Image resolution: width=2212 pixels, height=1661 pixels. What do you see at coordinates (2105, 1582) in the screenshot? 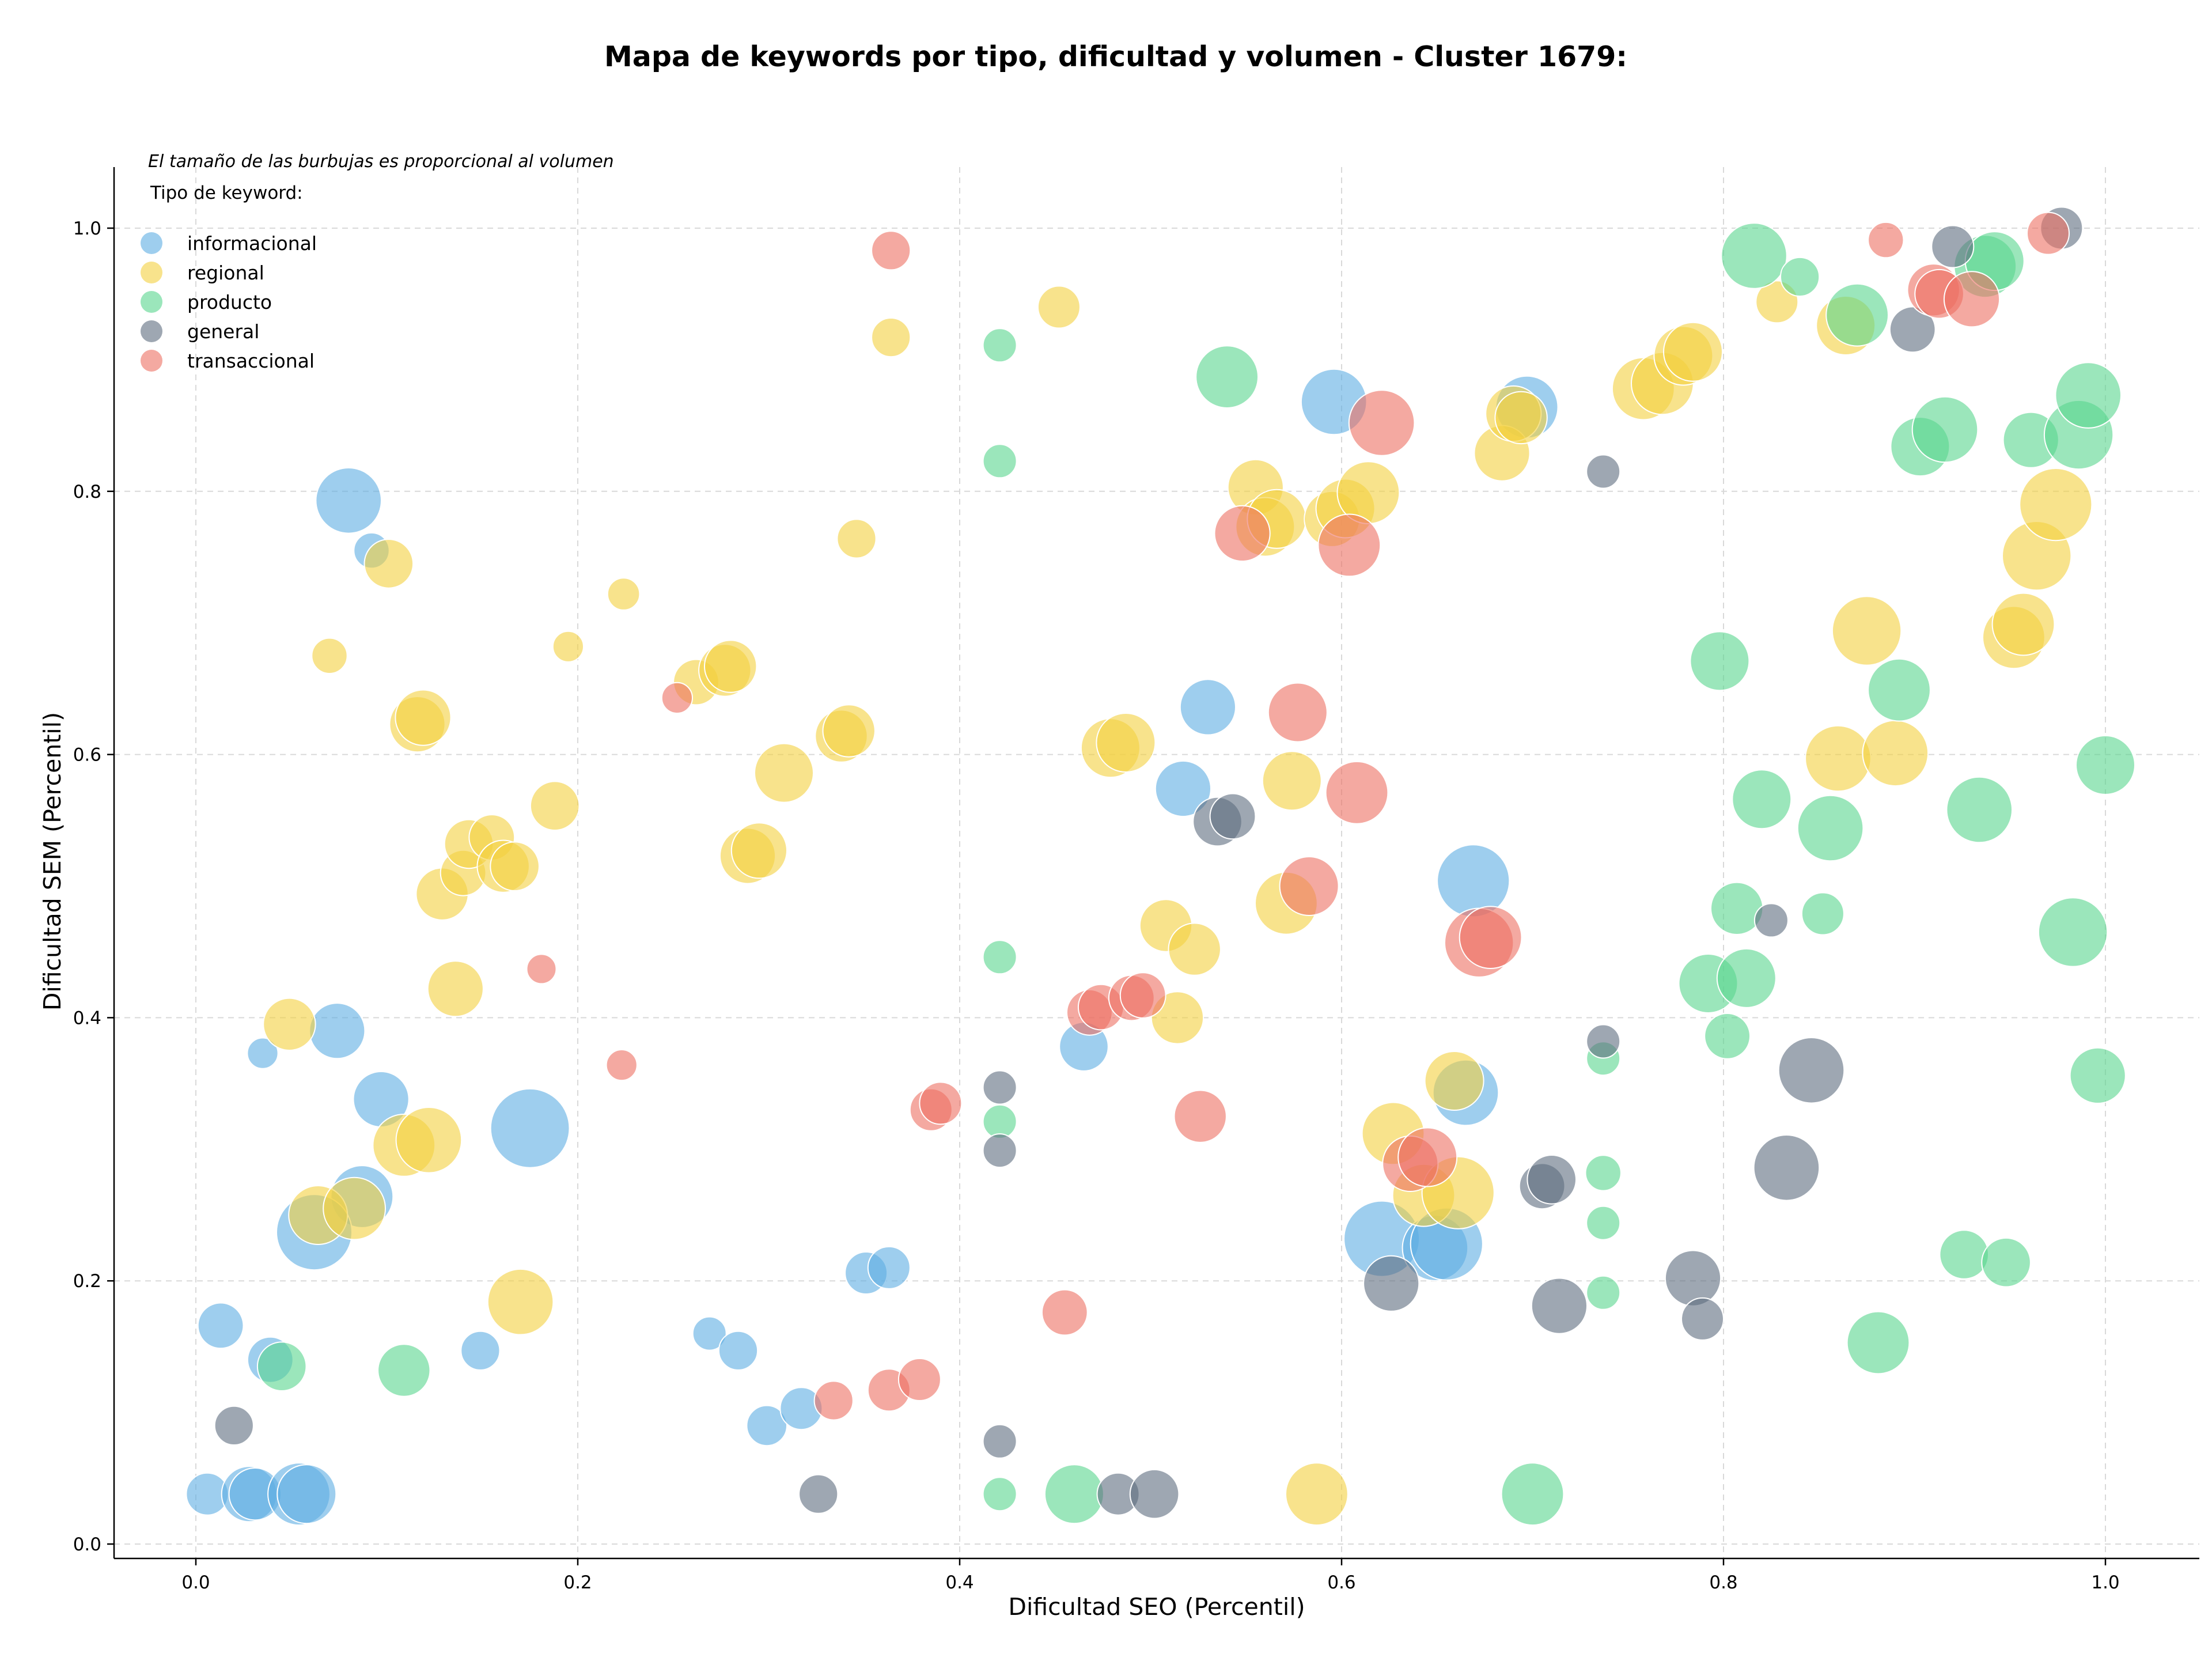
I see `x-tick-label: 1.0` at bounding box center [2105, 1582].